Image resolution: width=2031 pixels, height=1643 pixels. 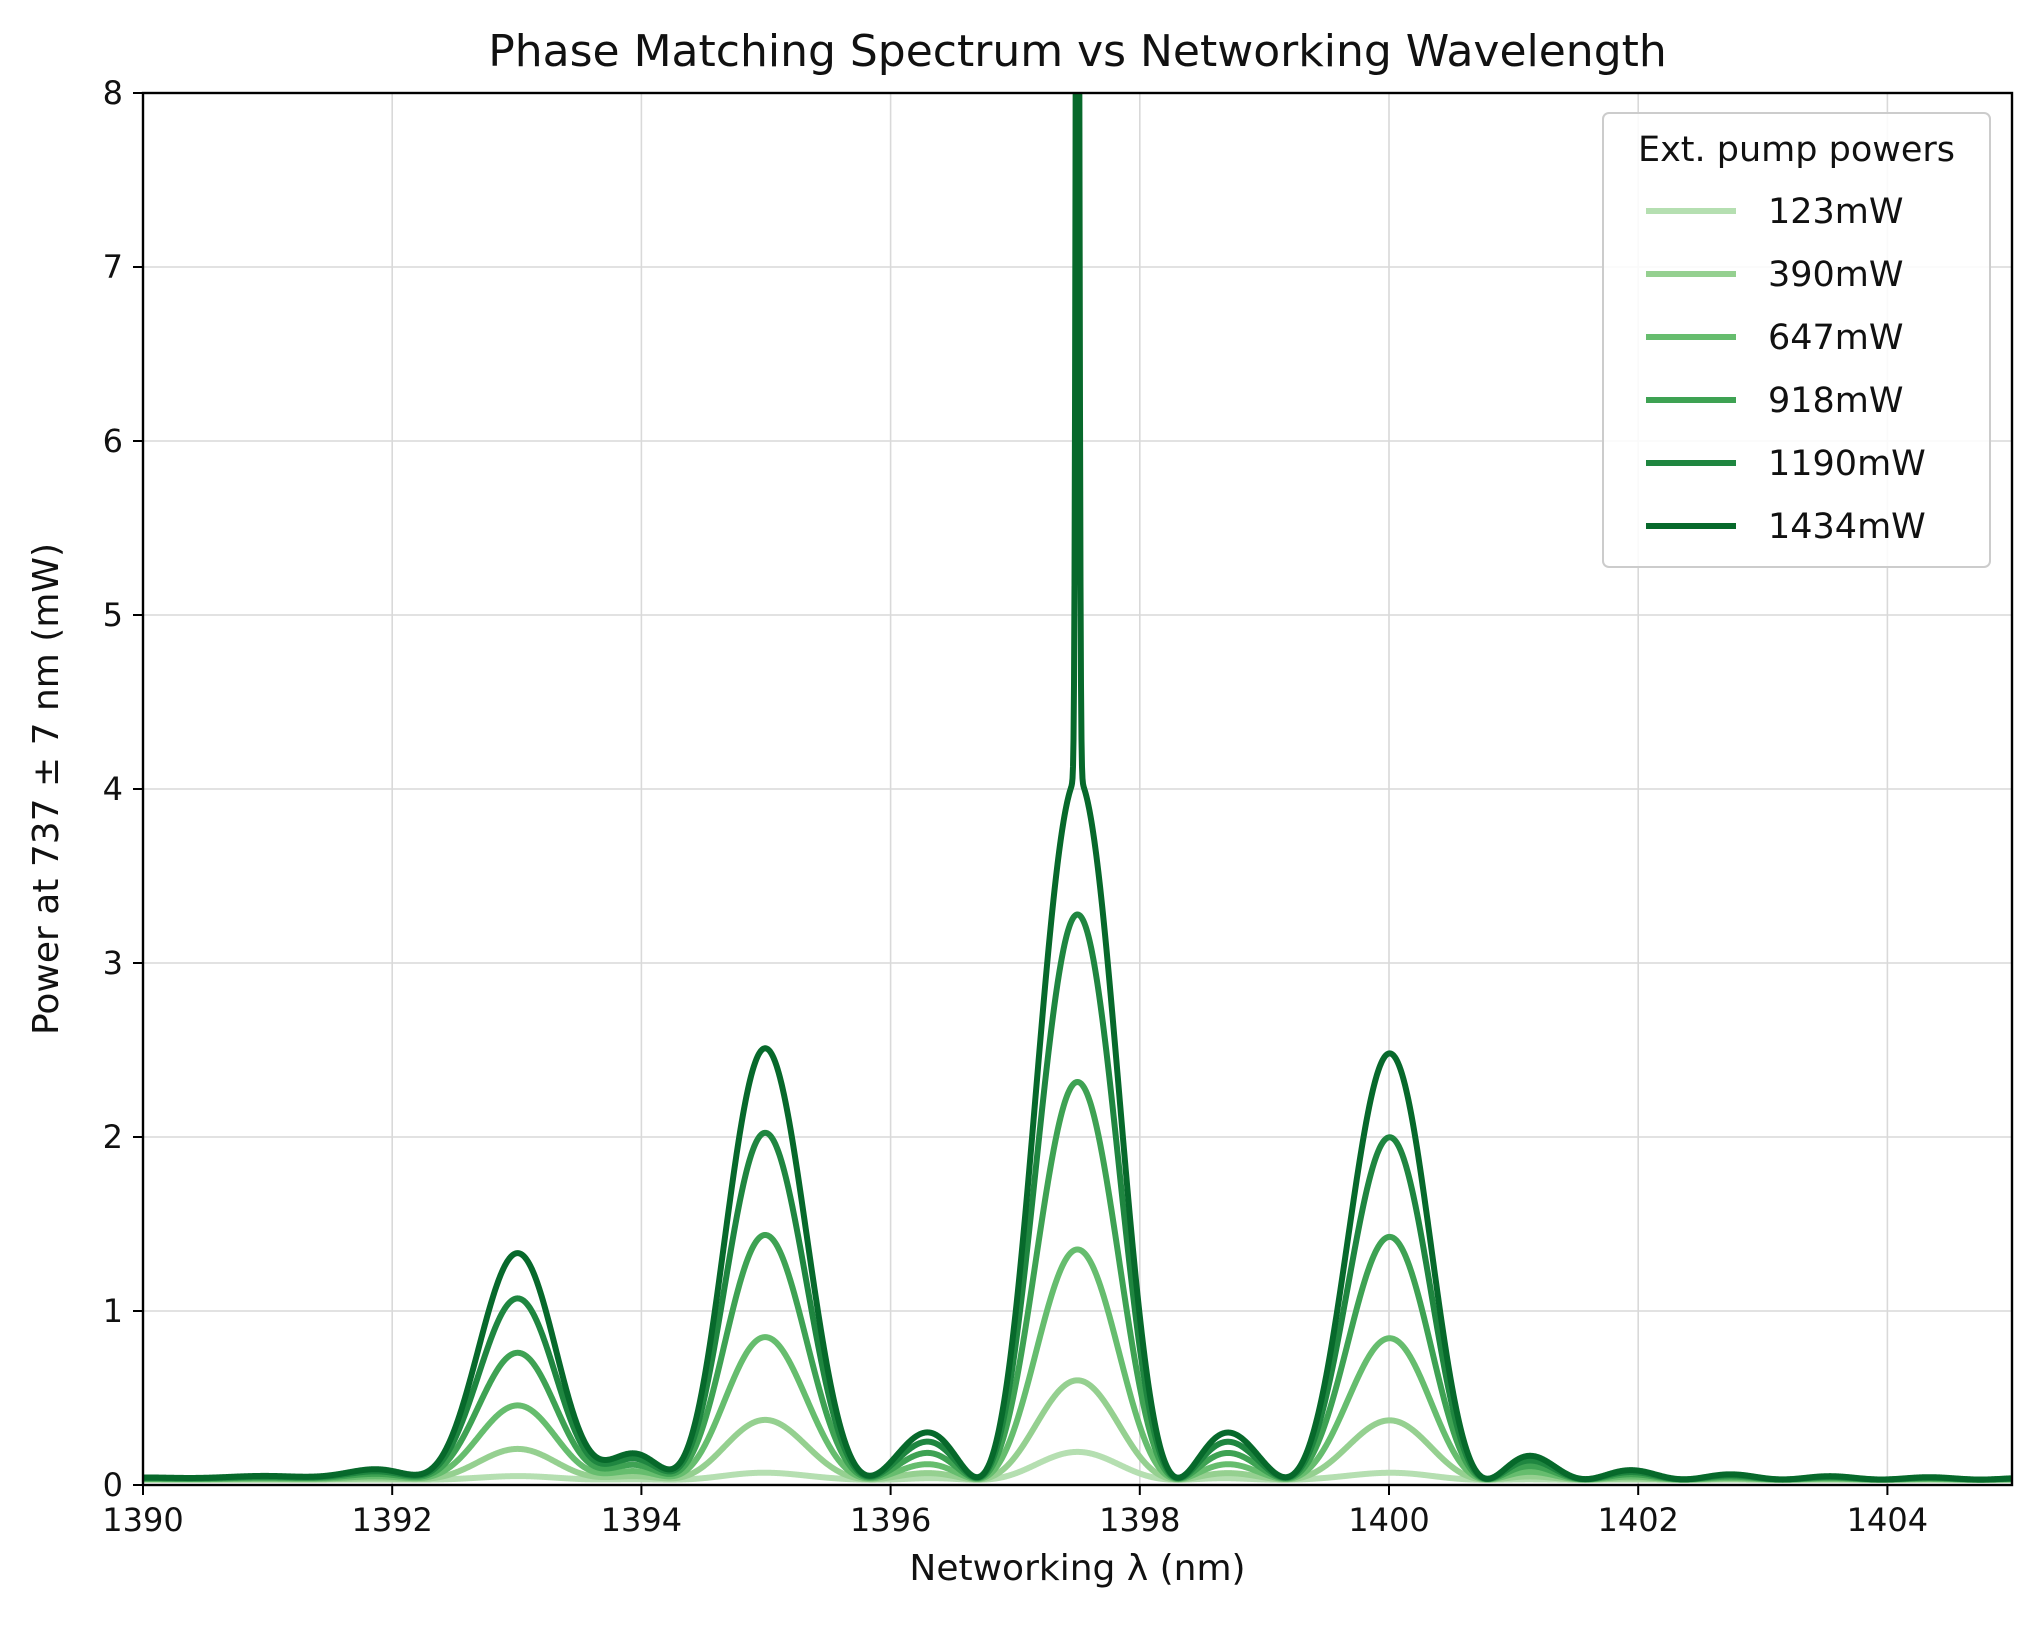 I want to click on y-tick-label: 1, so click(x=113, y=1311).